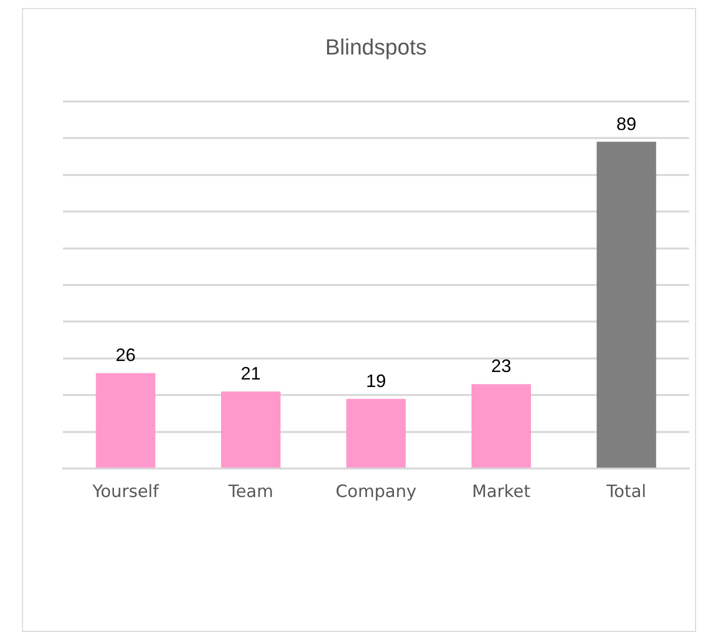  Describe the element at coordinates (125, 492) in the screenshot. I see `x-tick-label: Yourself` at that location.